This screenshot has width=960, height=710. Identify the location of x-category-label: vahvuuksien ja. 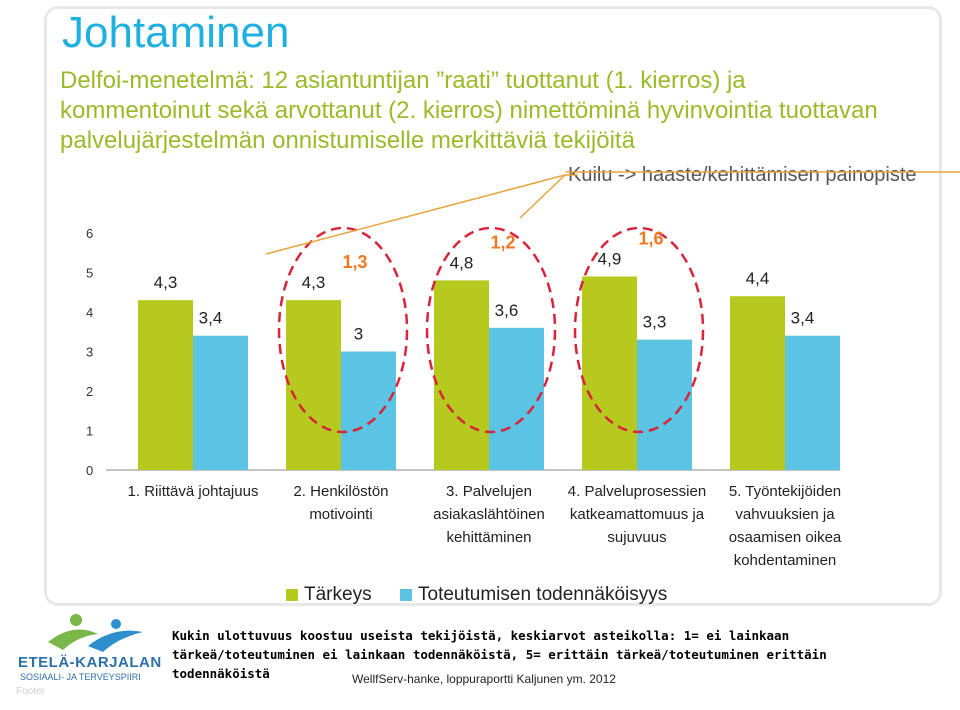
(785, 514).